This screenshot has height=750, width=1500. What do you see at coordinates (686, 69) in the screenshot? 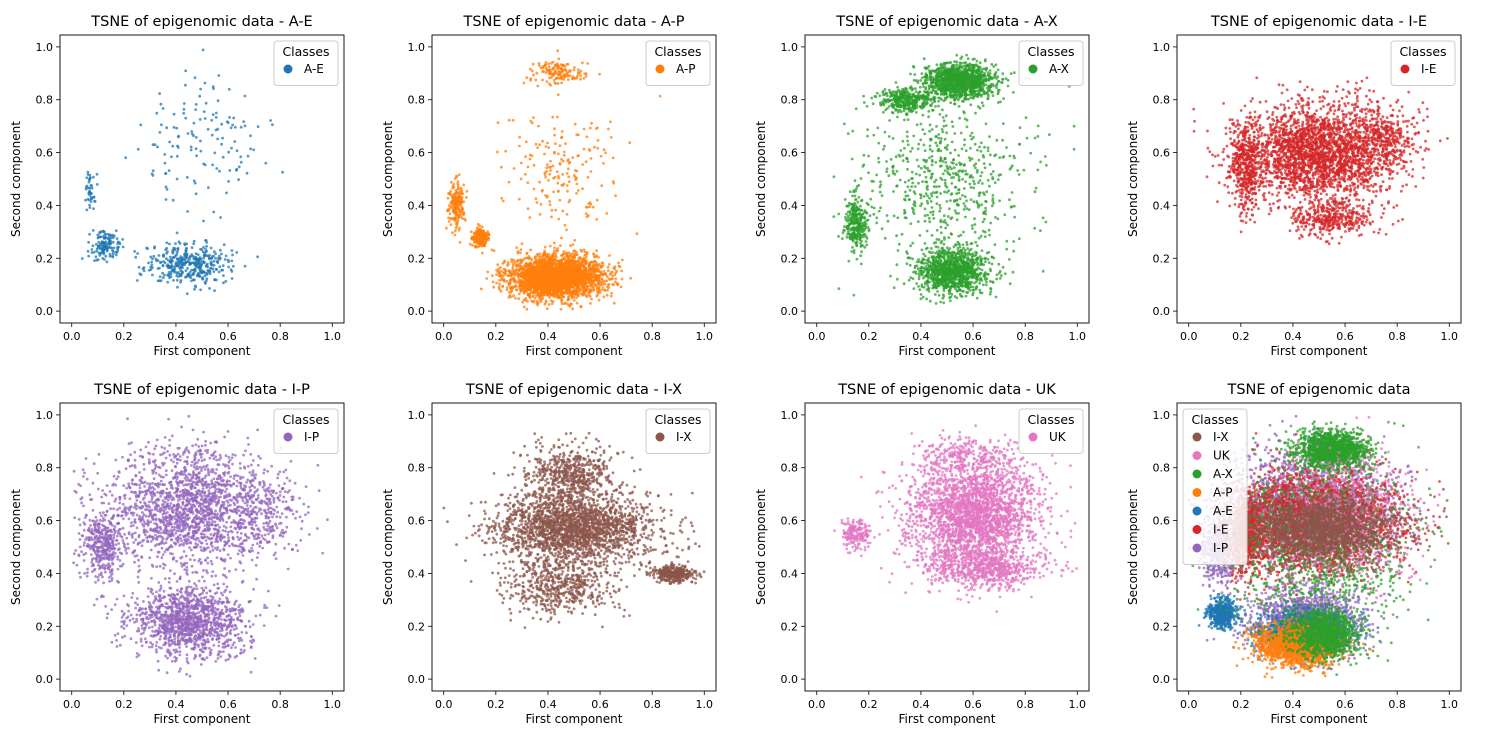
I see `legend-entry-label: A-P` at bounding box center [686, 69].